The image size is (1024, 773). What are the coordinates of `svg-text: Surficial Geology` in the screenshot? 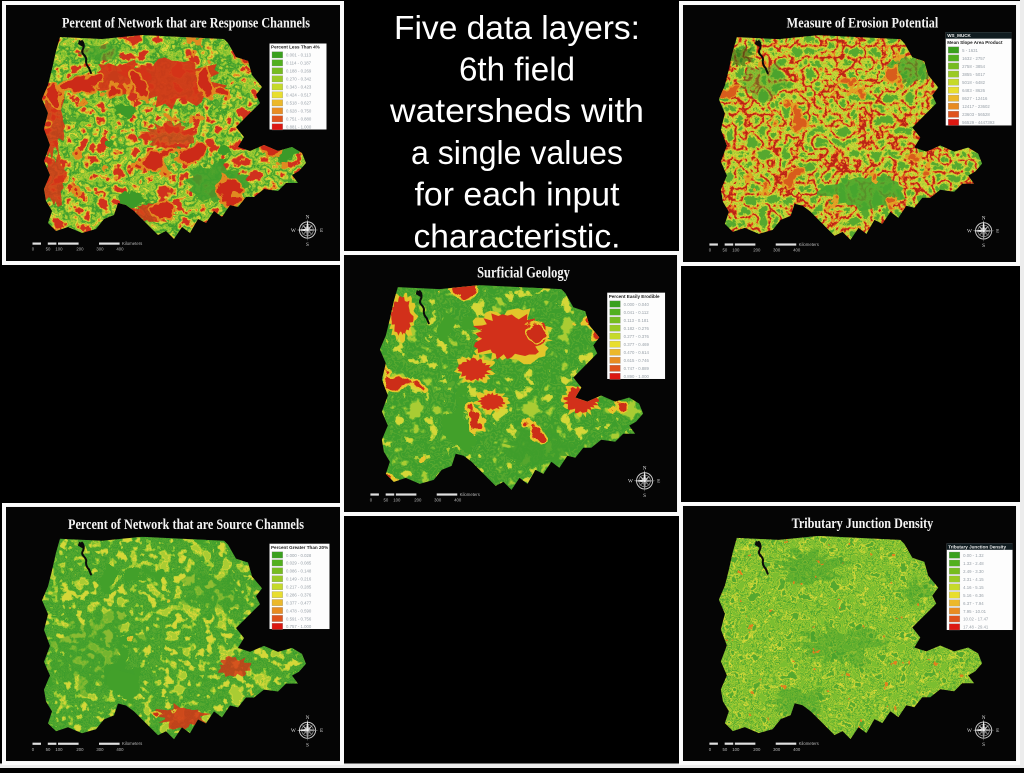 It's located at (523, 272).